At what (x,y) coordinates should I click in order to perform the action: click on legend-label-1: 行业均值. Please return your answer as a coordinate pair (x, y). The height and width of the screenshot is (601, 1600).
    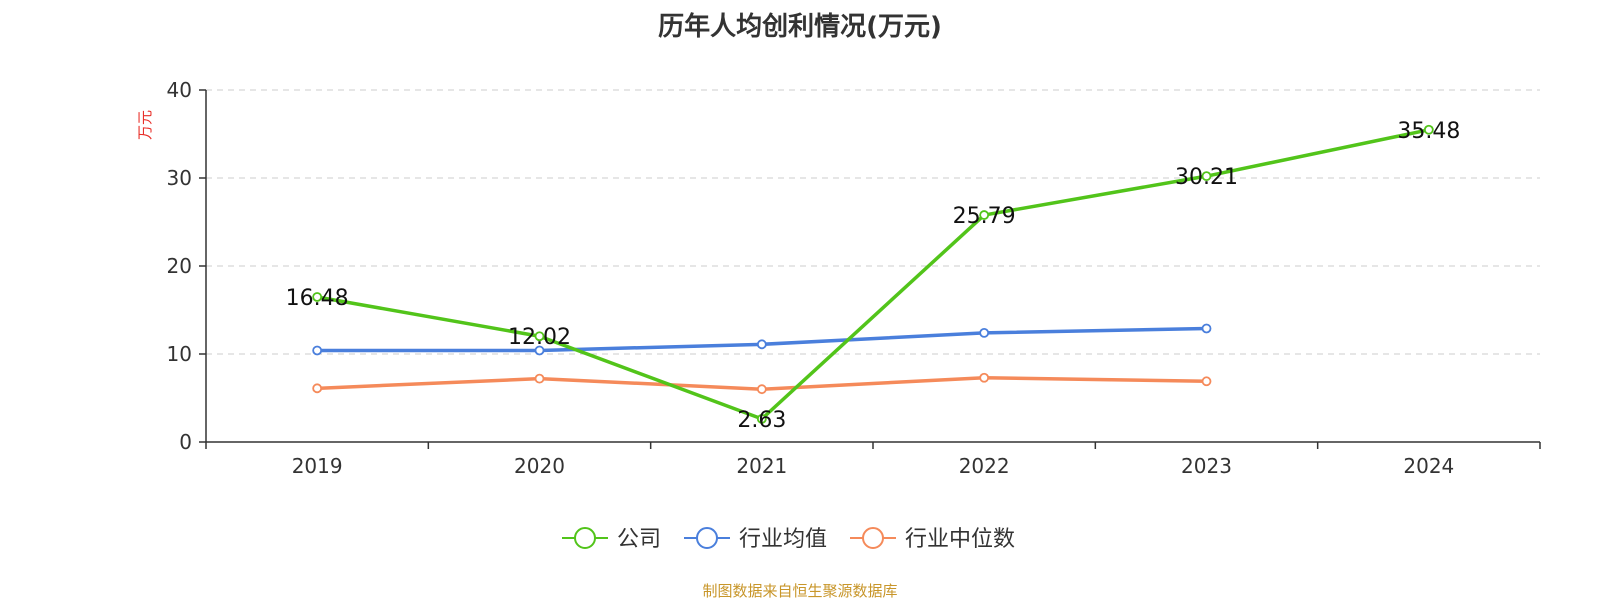
    Looking at the image, I should click on (783, 539).